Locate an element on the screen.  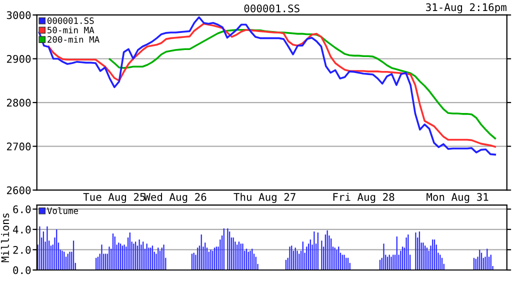
x-tick-label: Thu Aug 27 is located at coordinates (265, 198).